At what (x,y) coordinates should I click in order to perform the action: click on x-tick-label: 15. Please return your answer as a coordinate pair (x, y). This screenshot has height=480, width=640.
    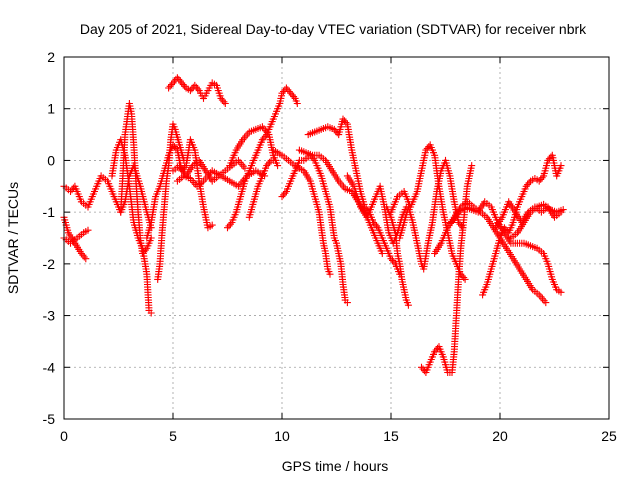
    Looking at the image, I should click on (391, 436).